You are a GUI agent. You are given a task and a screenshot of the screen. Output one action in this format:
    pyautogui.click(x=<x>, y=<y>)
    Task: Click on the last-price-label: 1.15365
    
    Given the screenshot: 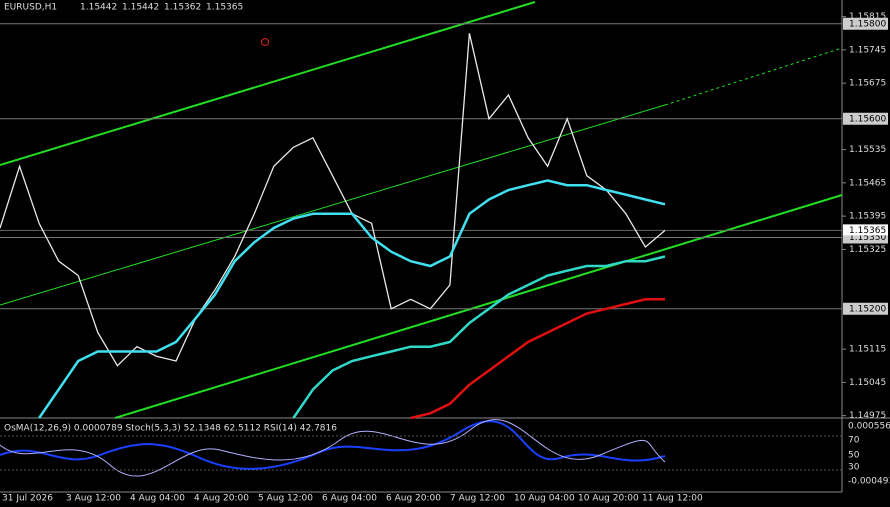 What is the action you would take?
    pyautogui.click(x=867, y=231)
    